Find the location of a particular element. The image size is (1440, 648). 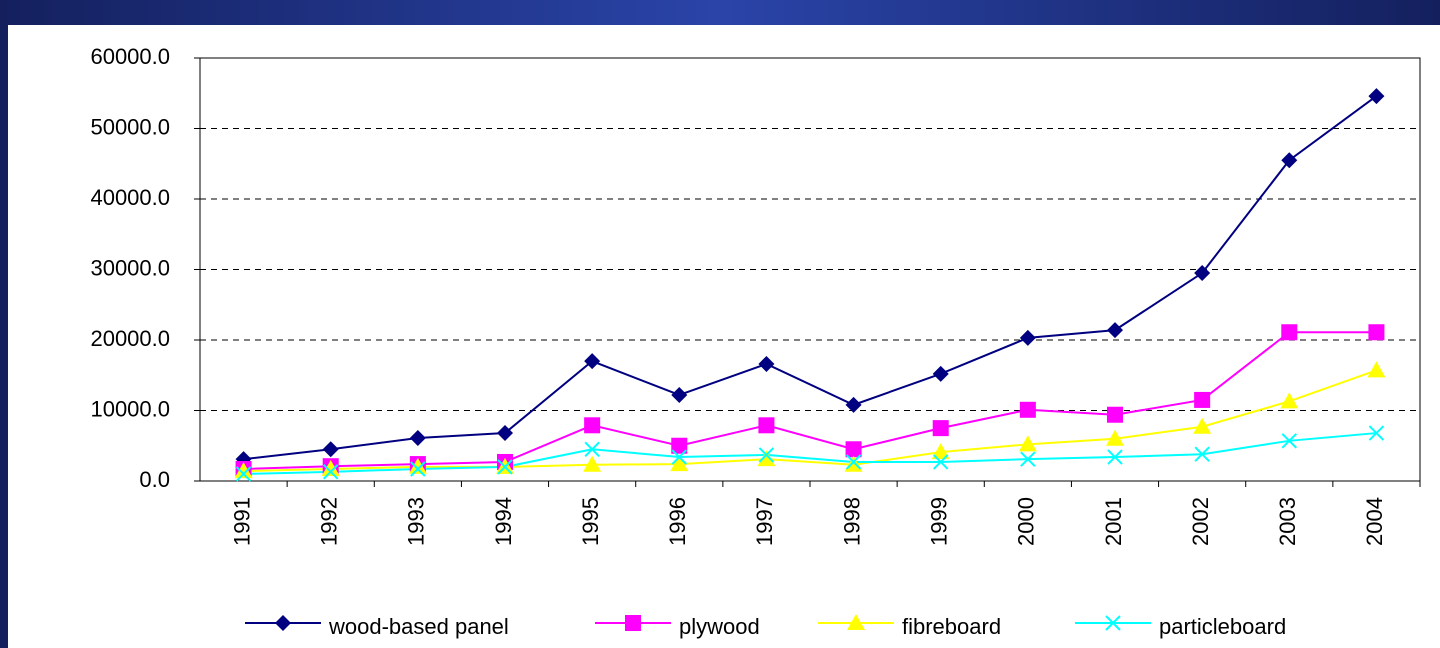

x-tick-label: 2004 is located at coordinates (1374, 521).